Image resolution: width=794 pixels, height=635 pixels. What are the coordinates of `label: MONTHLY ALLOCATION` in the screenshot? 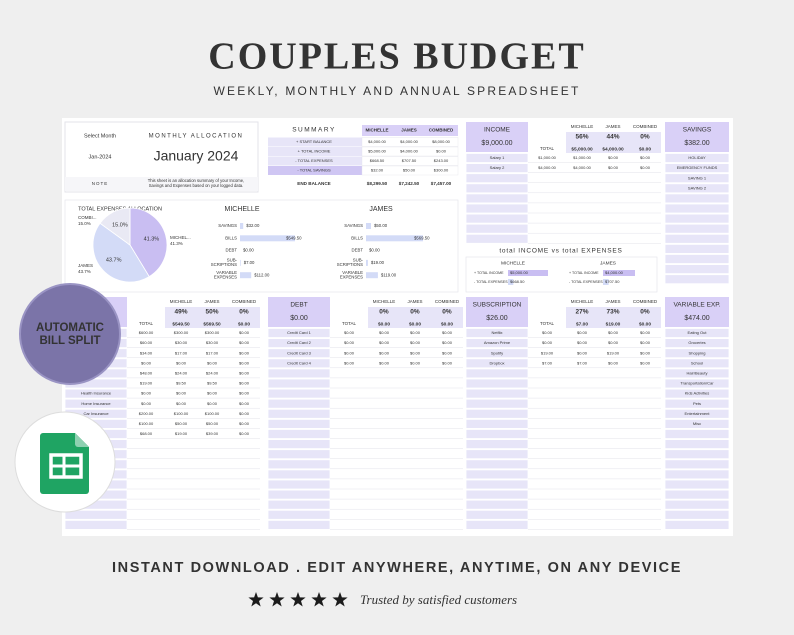 It's located at (196, 137).